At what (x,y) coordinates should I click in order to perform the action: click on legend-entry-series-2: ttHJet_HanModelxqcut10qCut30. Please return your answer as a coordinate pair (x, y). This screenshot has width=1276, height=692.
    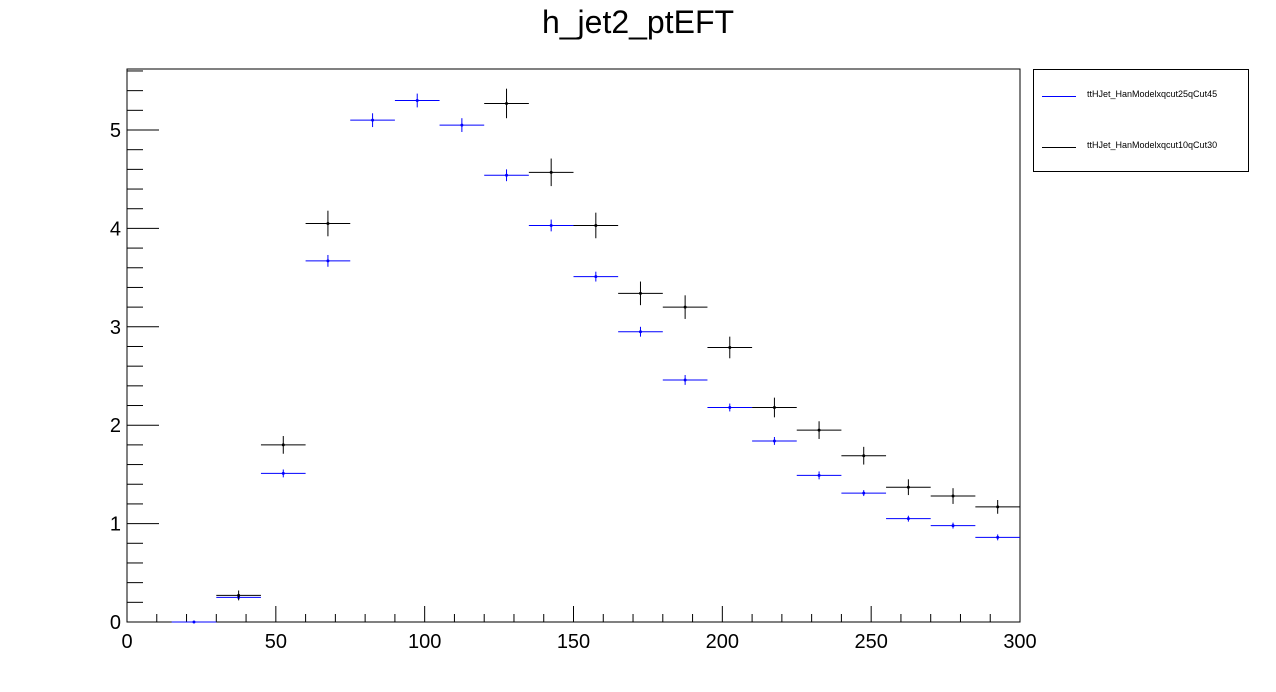
    Looking at the image, I should click on (1141, 147).